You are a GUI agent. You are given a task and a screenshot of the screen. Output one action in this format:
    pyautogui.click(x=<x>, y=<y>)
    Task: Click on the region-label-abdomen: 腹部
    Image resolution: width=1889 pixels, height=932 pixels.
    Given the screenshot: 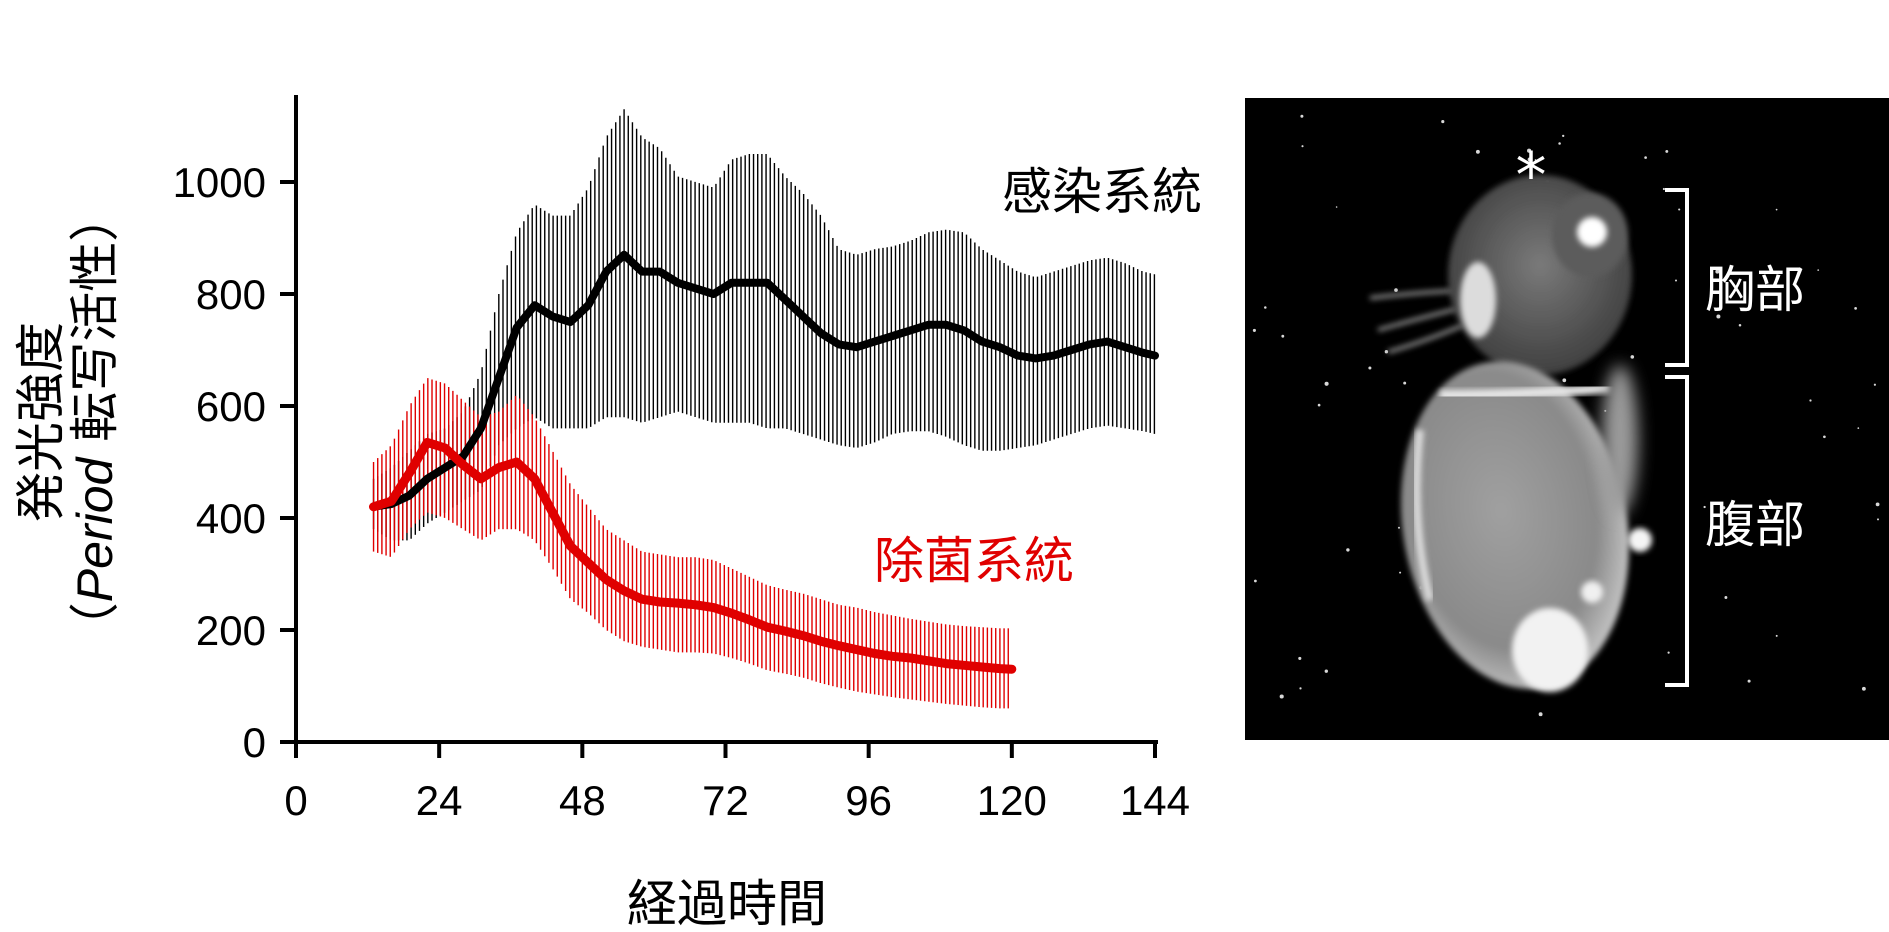 What is the action you would take?
    pyautogui.click(x=1755, y=525)
    